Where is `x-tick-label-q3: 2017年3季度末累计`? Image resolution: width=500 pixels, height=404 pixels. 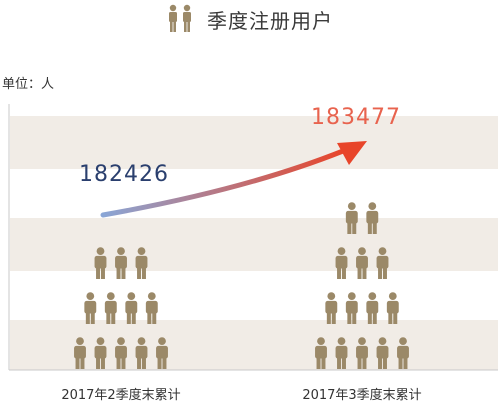
x-tick-label-q3: 2017年3季度末累计 is located at coordinates (361, 395).